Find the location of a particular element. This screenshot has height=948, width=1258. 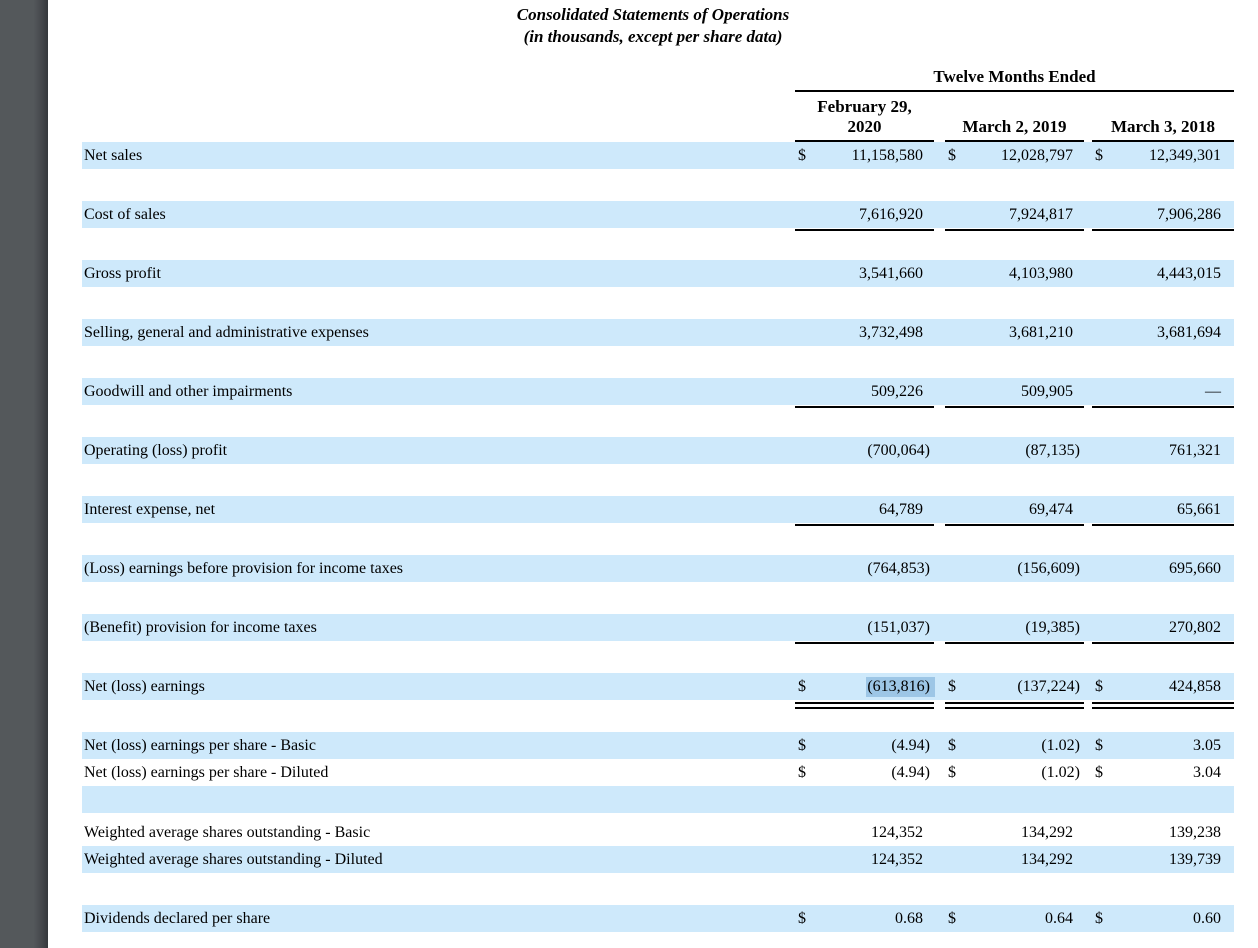

row-label: Net sales is located at coordinates (113, 155).